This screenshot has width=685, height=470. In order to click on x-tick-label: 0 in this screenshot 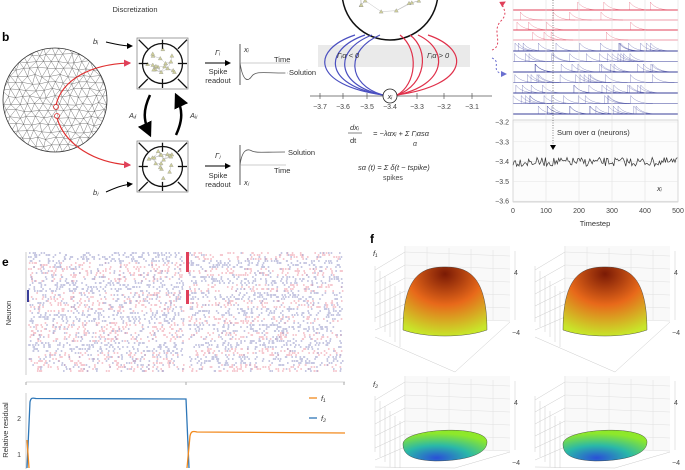, I will do `click(513, 211)`.